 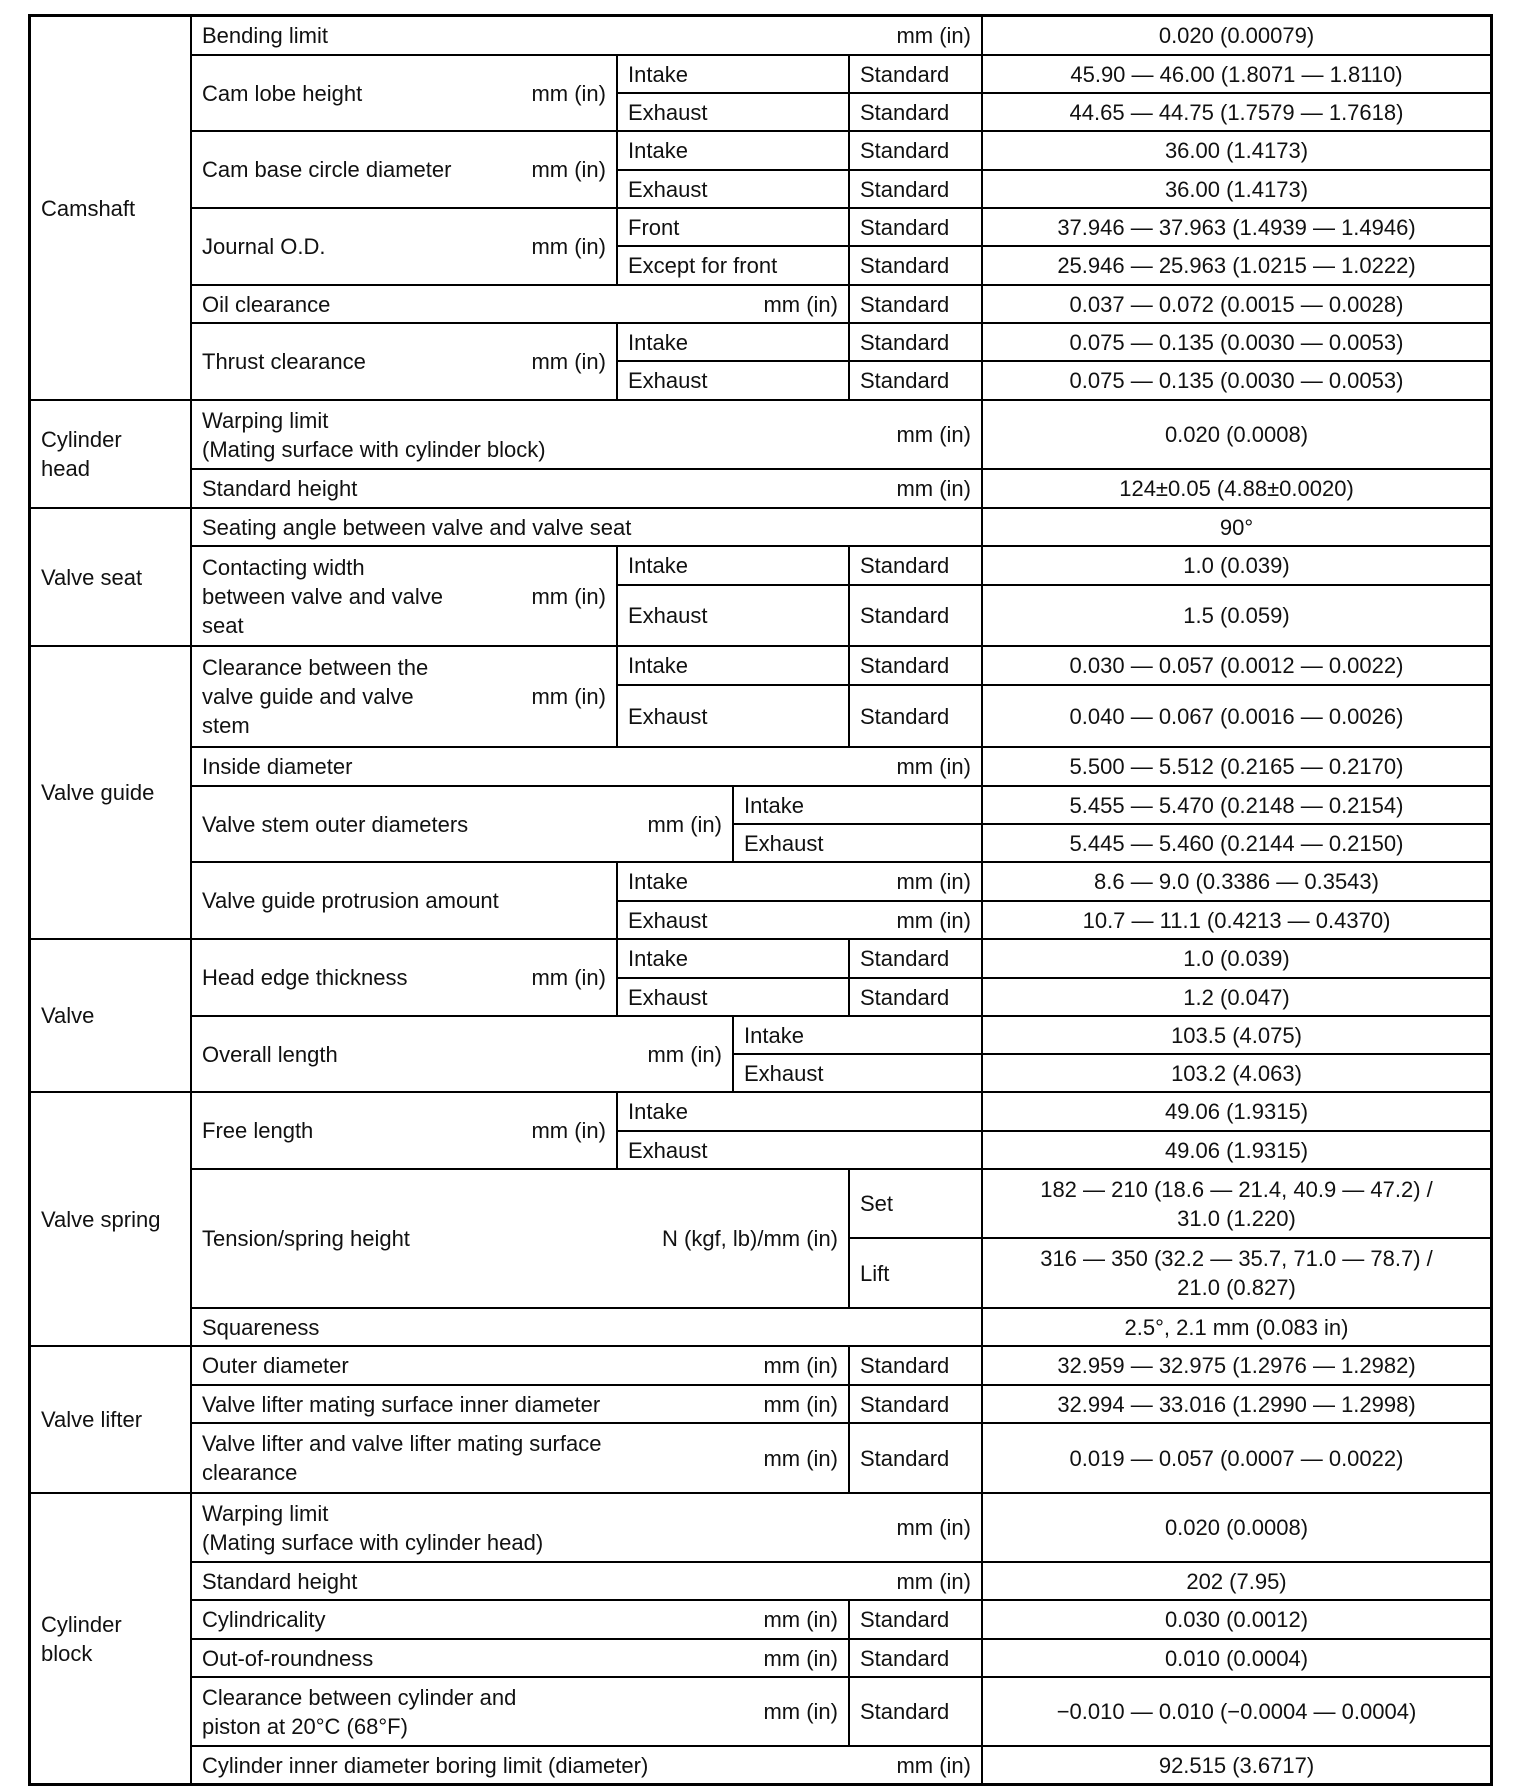 What do you see at coordinates (1236, 1404) in the screenshot?
I see `value-cell: 32.994 — 33.016 (1.2990 — 1.2998)` at bounding box center [1236, 1404].